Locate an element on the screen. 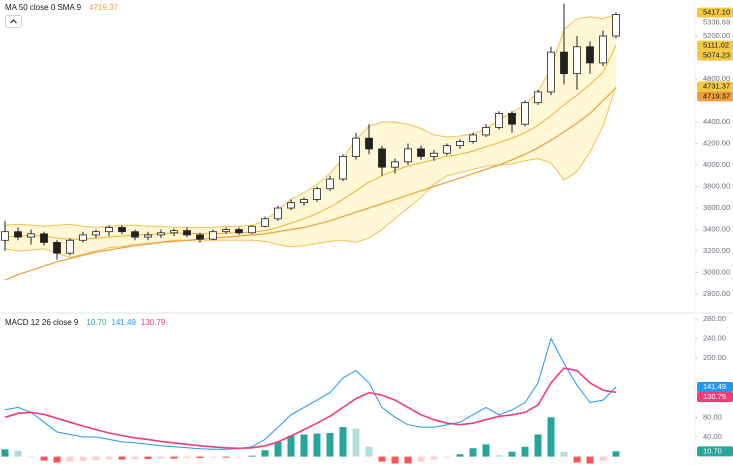 Image resolution: width=733 pixels, height=465 pixels. y-tick-label: 4200.00 is located at coordinates (716, 143).